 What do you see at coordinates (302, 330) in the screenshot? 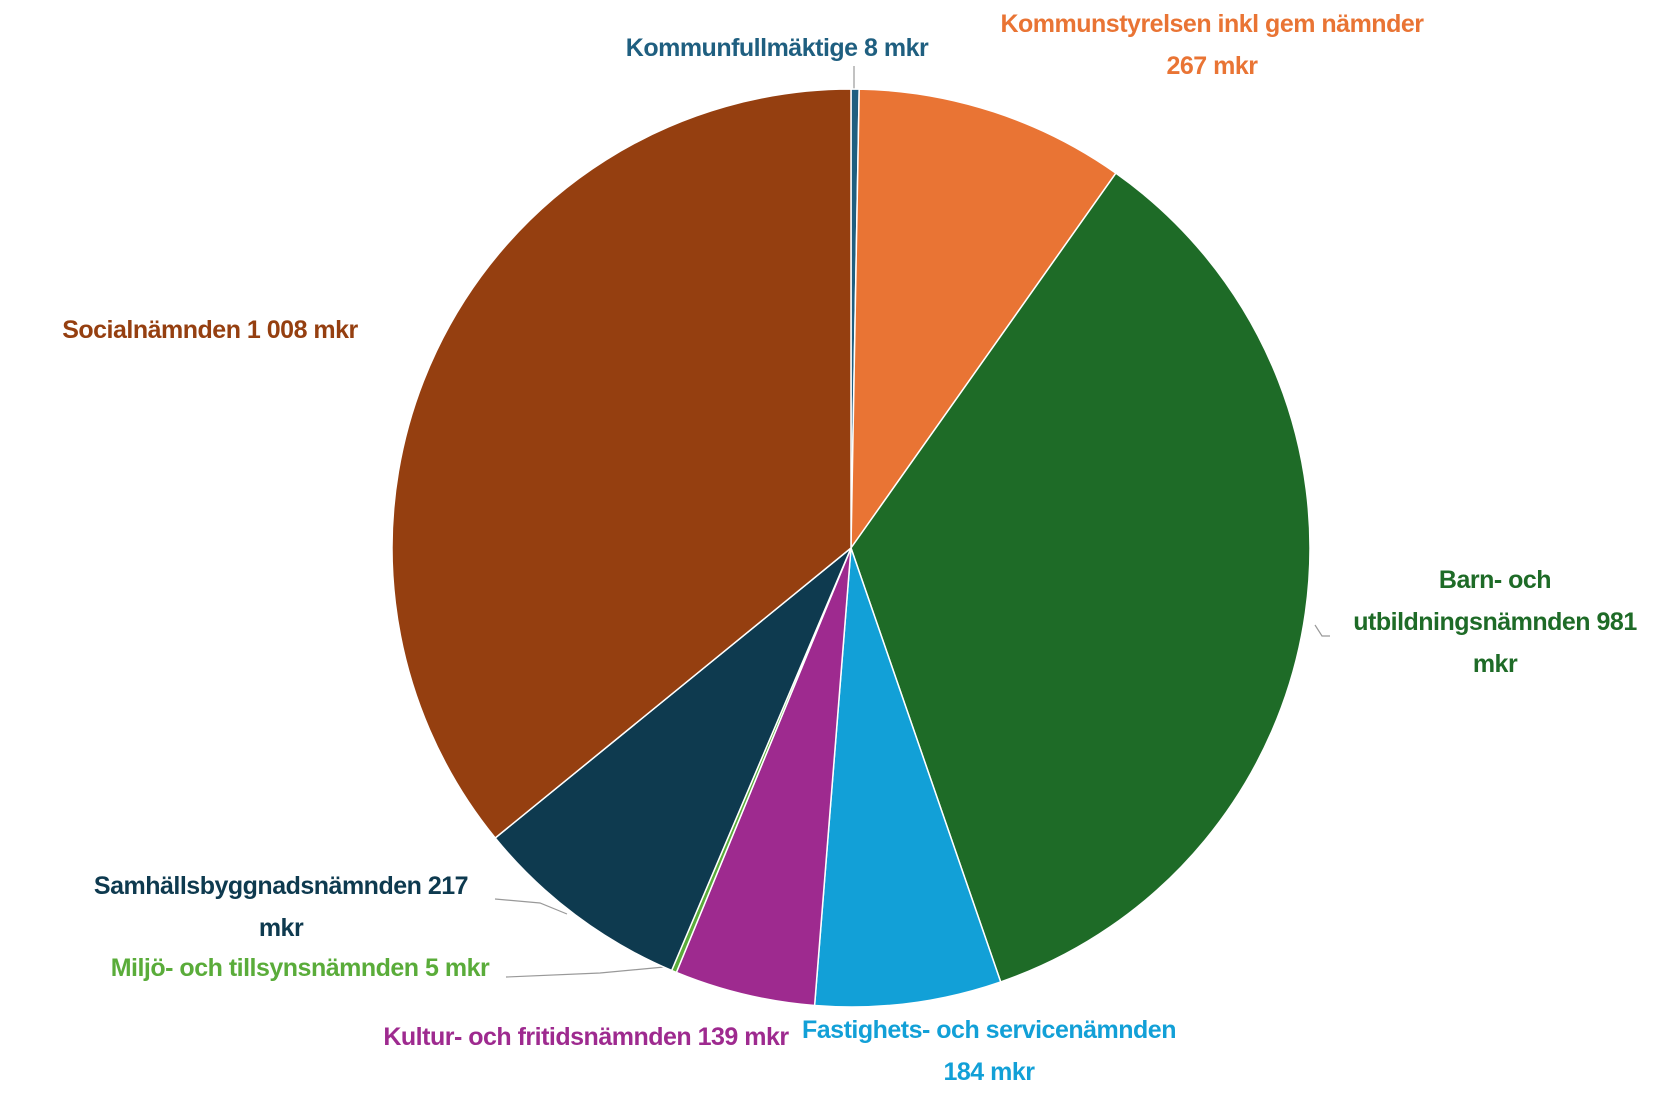
I see `value-label: 1 008 mkr` at bounding box center [302, 330].